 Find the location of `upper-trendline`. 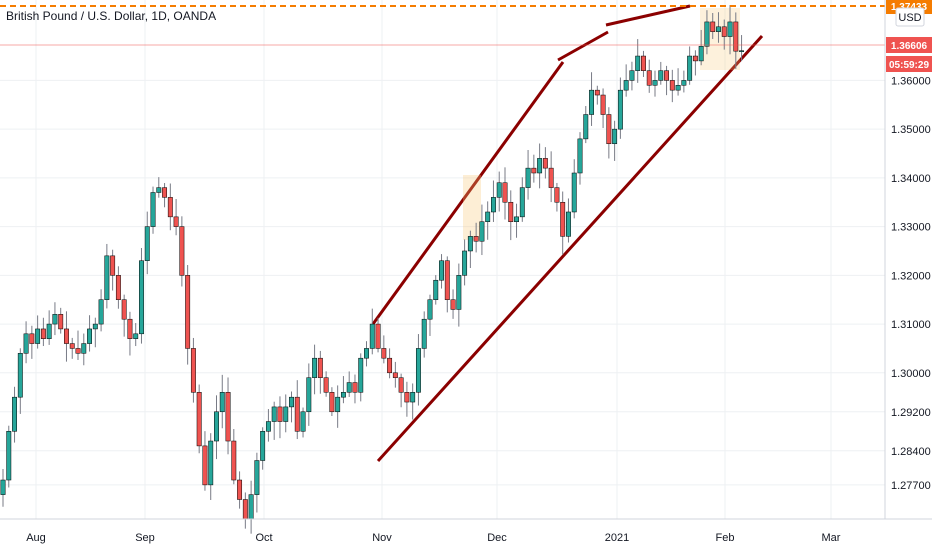

upper-trendline is located at coordinates (468, 193).